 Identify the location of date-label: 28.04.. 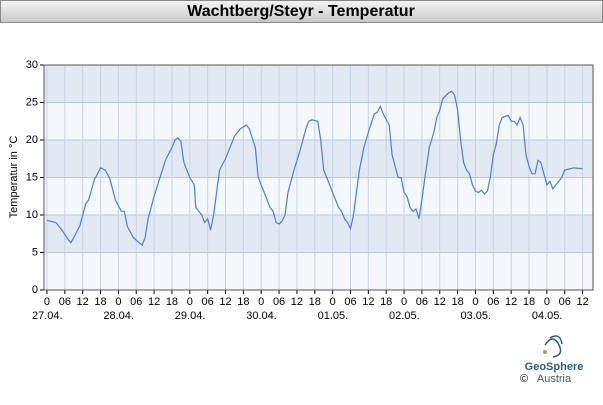
(118, 316).